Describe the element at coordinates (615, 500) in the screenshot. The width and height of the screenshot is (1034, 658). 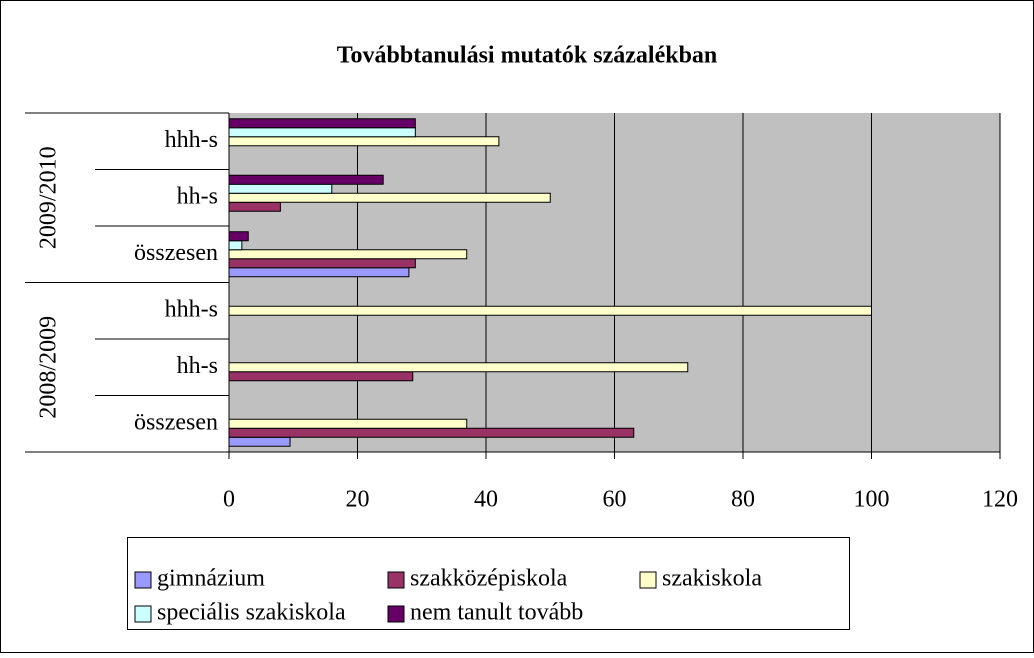
I see `x-tick-label: 60` at that location.